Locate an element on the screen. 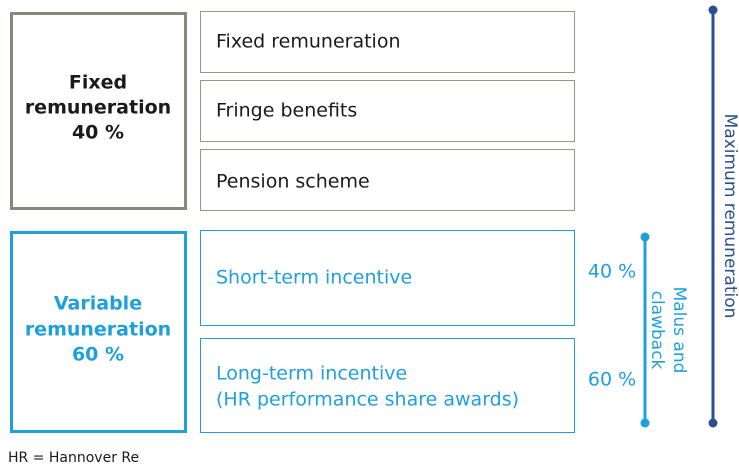 This screenshot has width=739, height=470. variable-summary-line: Variable is located at coordinates (98, 304).